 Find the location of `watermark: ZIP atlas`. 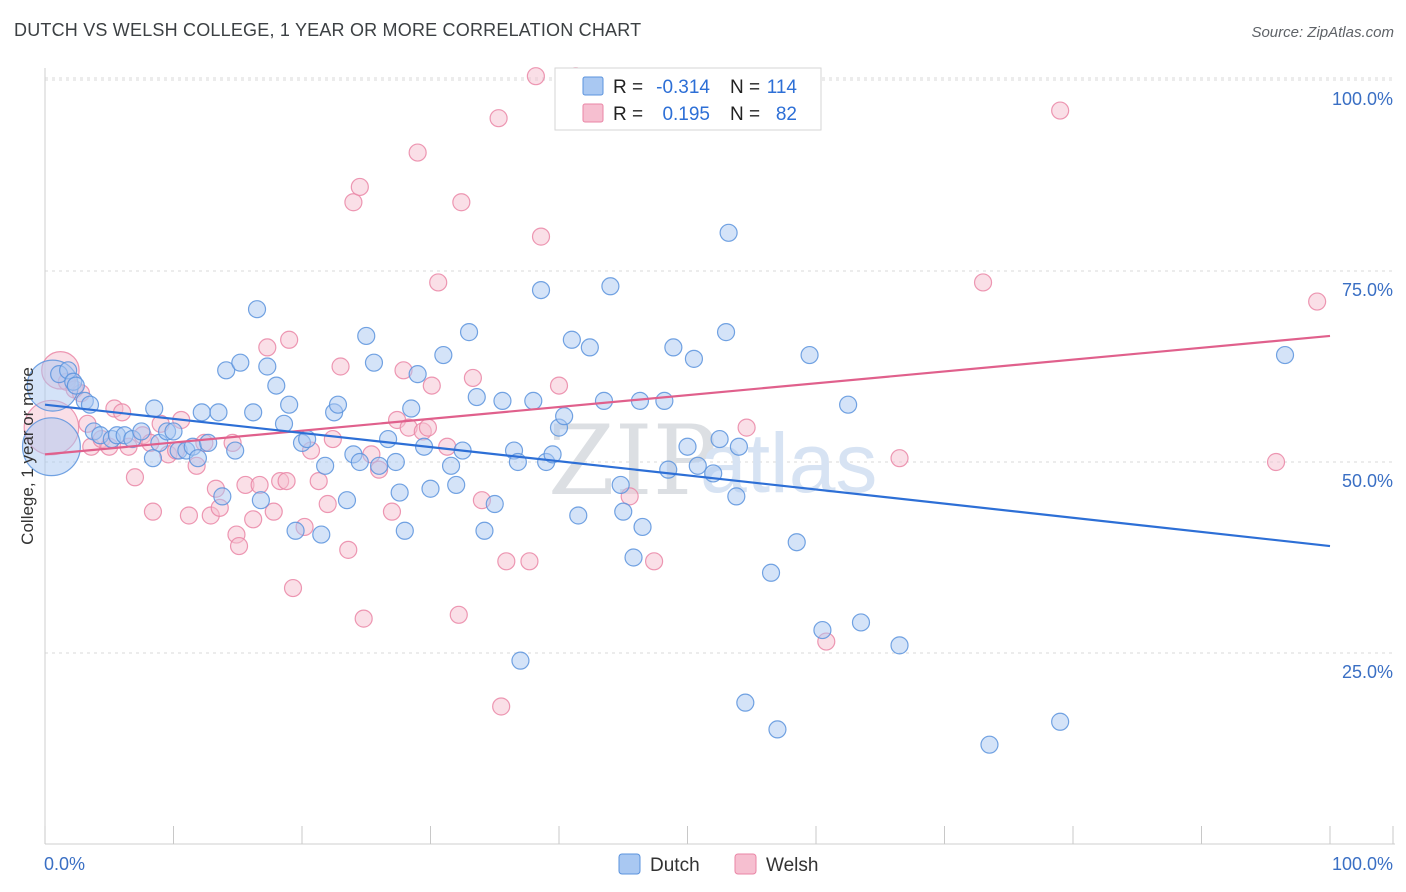

watermark: ZIP atlas is located at coordinates (712, 461).